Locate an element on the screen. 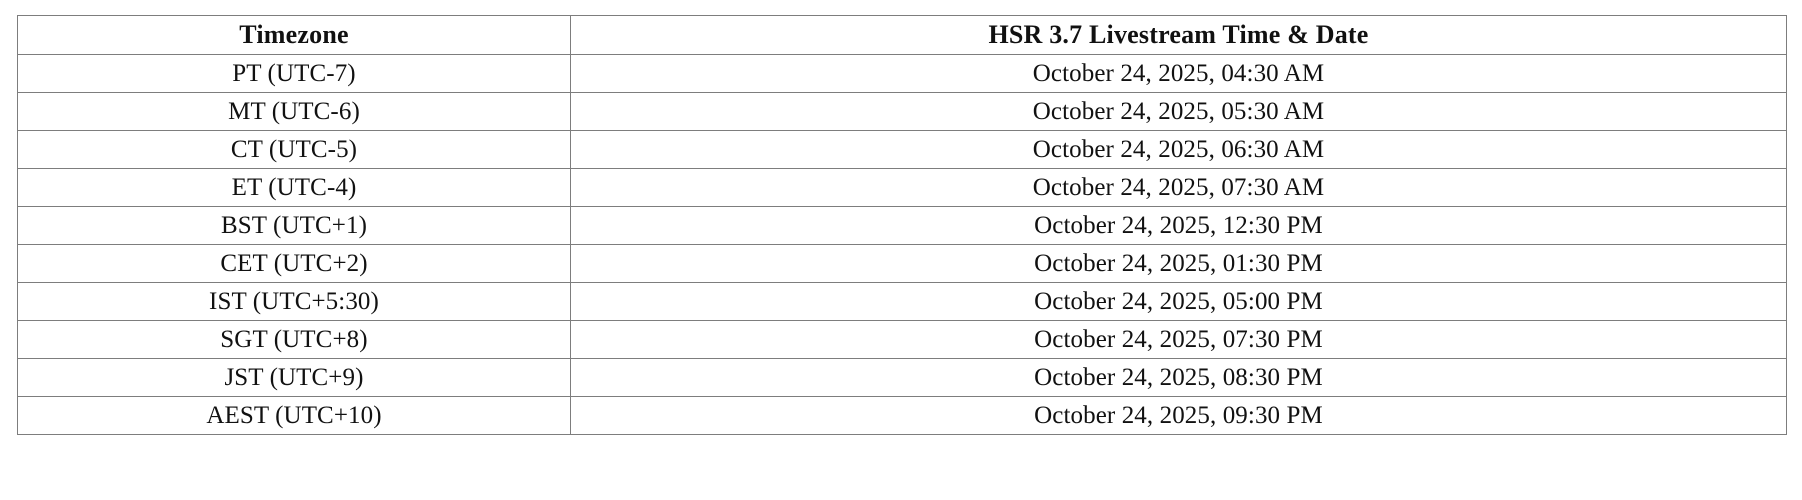 This screenshot has width=1802, height=500. cell-timezone: PT (UTC-7) is located at coordinates (294, 73).